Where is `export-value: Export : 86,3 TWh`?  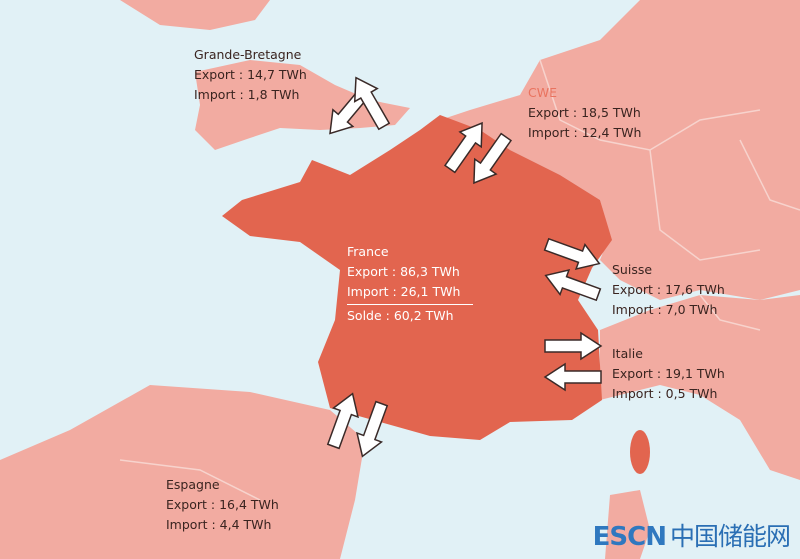 export-value: Export : 86,3 TWh is located at coordinates (403, 271).